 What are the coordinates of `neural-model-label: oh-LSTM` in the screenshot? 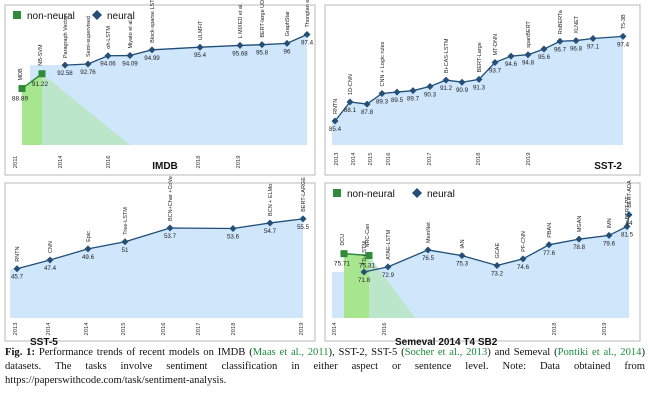 It's located at (109, 37).